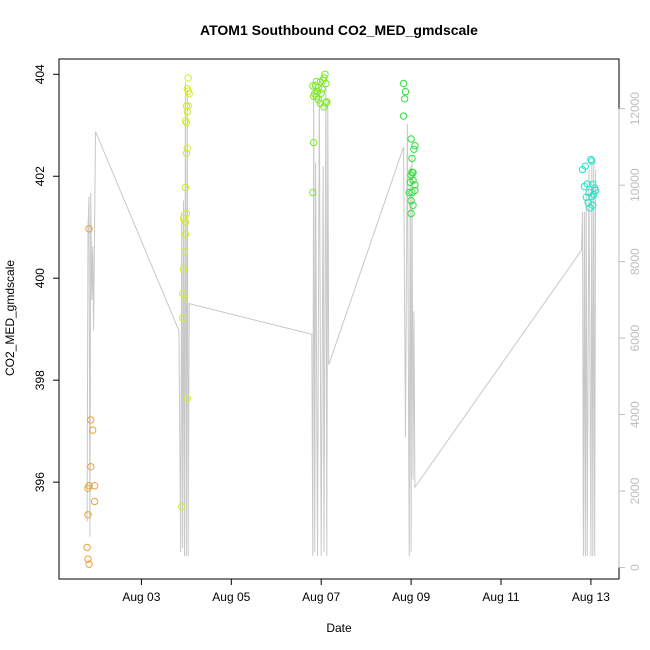  What do you see at coordinates (635, 261) in the screenshot?
I see `y2-tick-label: 8000` at bounding box center [635, 261].